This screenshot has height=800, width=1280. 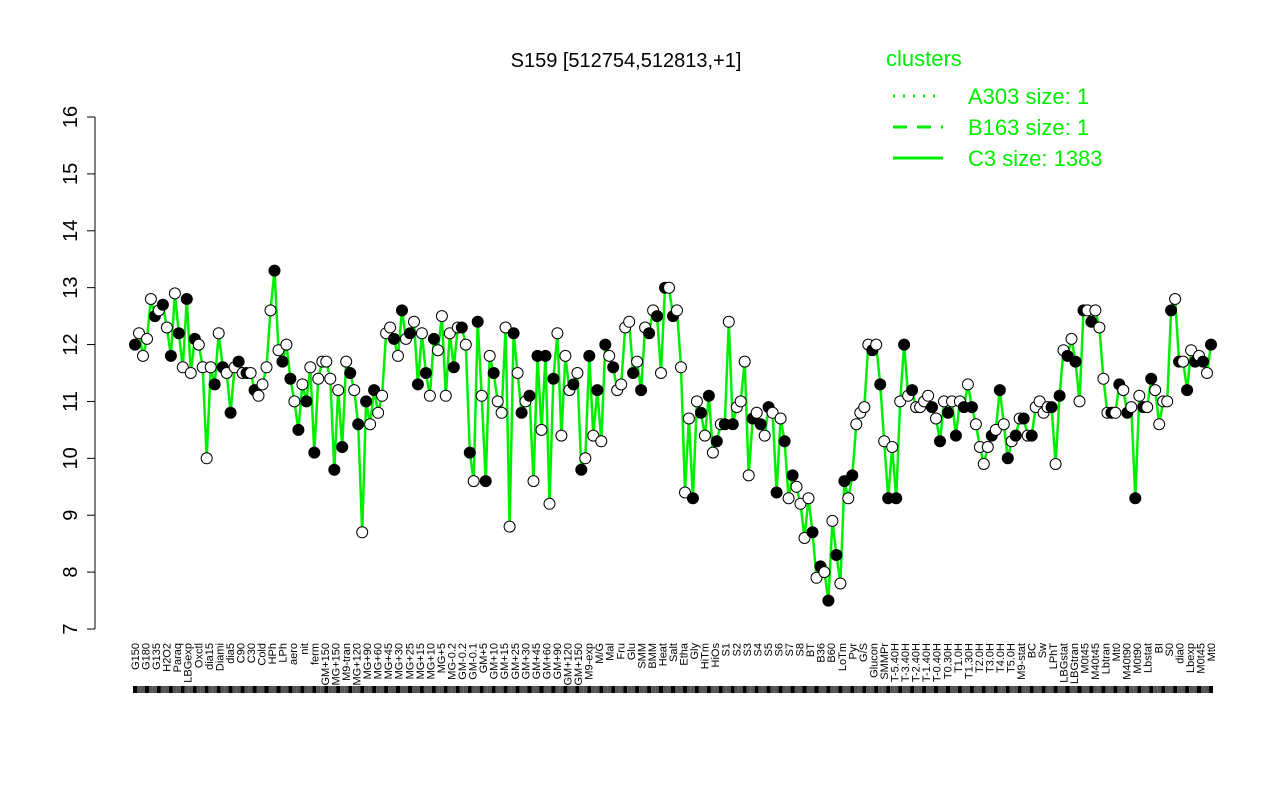 What do you see at coordinates (991, 658) in the screenshot?
I see `x-tick-label: T3.0H` at bounding box center [991, 658].